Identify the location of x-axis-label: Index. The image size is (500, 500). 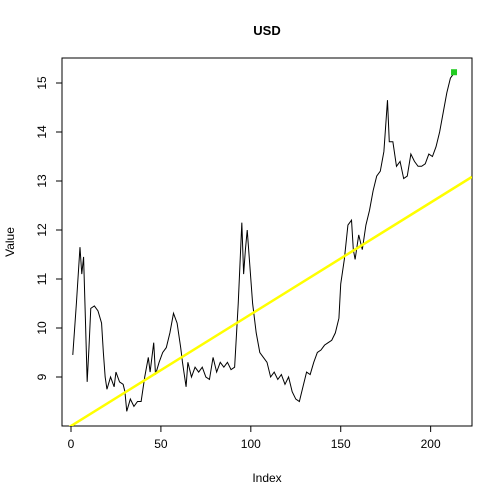
(266, 478).